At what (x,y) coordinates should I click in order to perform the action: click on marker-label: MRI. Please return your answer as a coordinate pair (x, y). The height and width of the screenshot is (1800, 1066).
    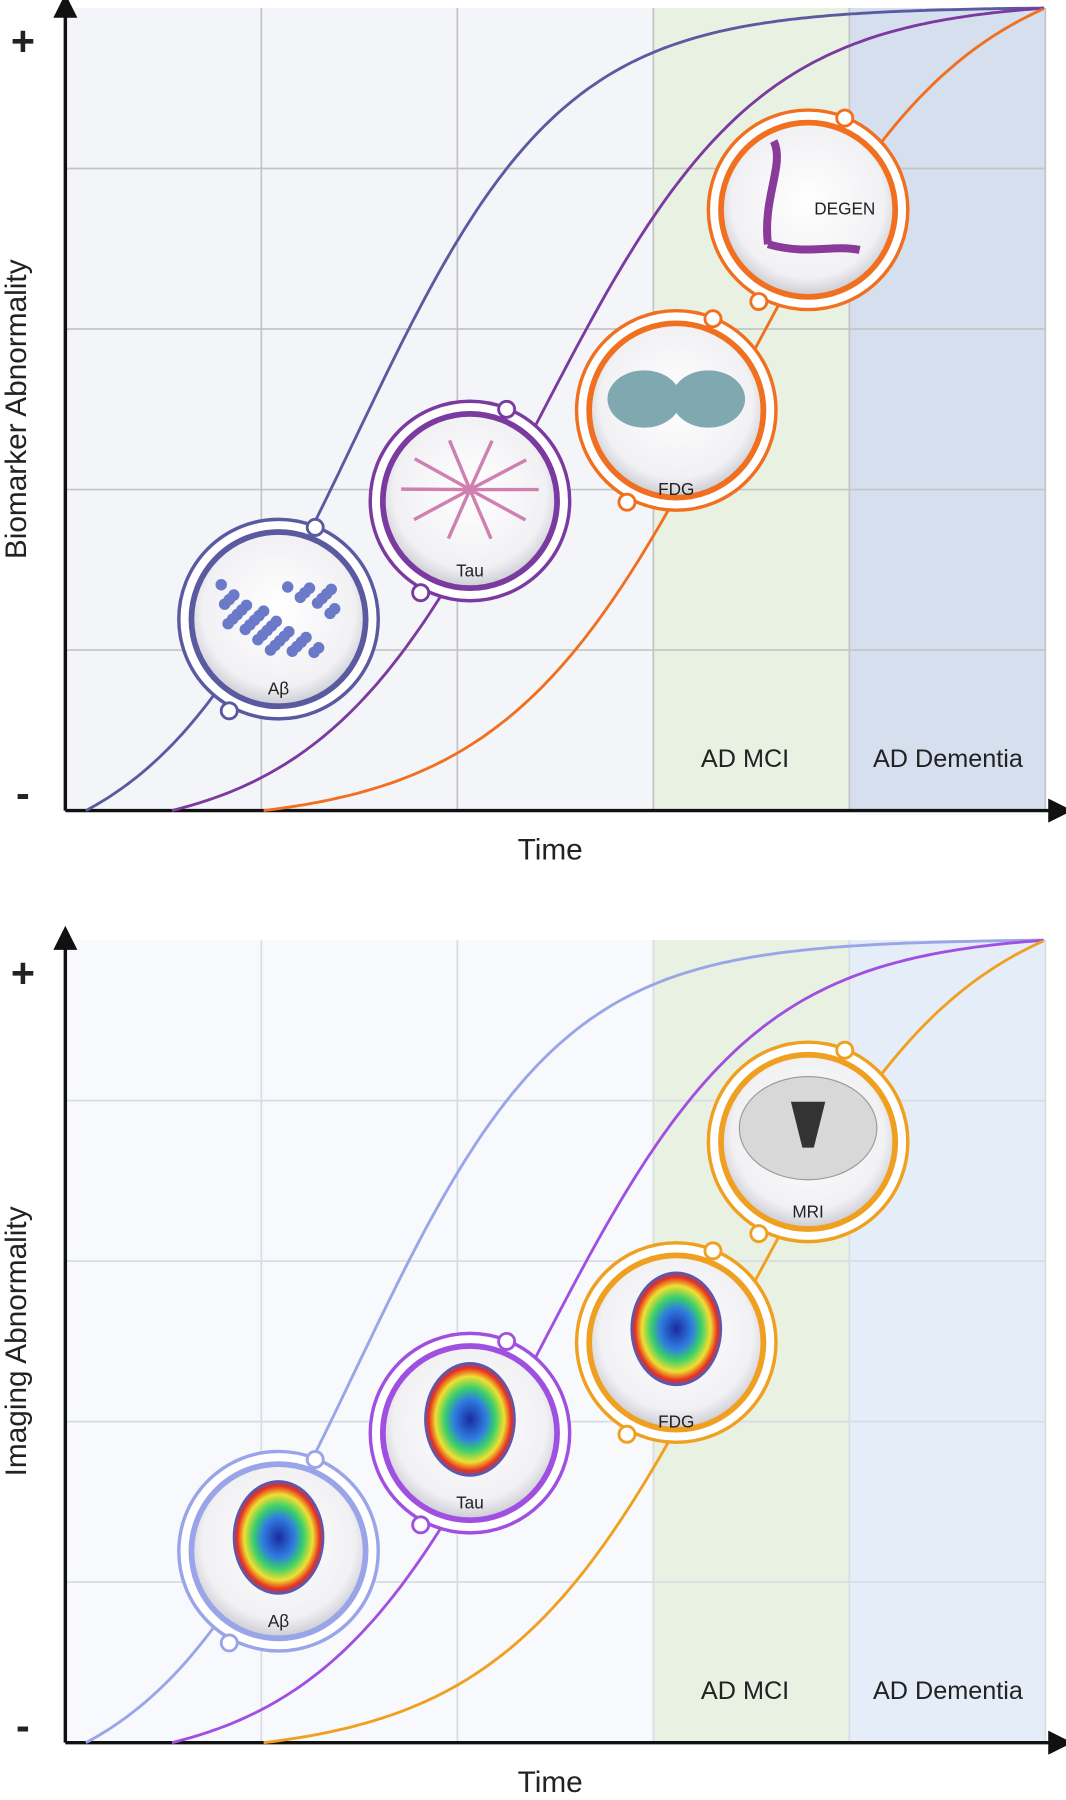
    Looking at the image, I should click on (808, 1212).